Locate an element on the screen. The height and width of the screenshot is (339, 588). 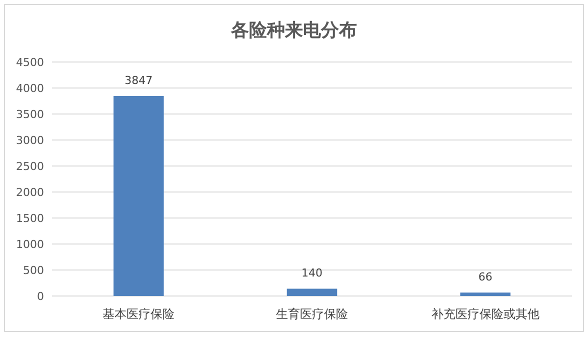
ytick: 2000 is located at coordinates (30, 192).